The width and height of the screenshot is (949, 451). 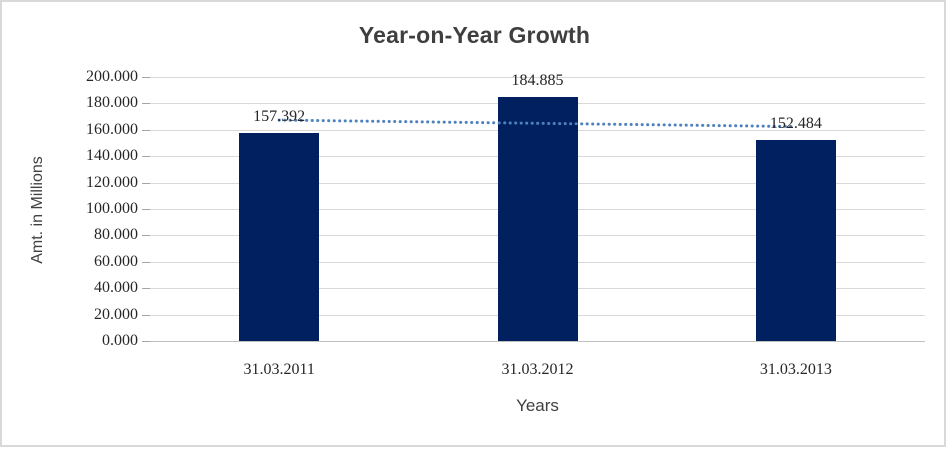 I want to click on y-tick-label: 200.000, so click(x=112, y=76).